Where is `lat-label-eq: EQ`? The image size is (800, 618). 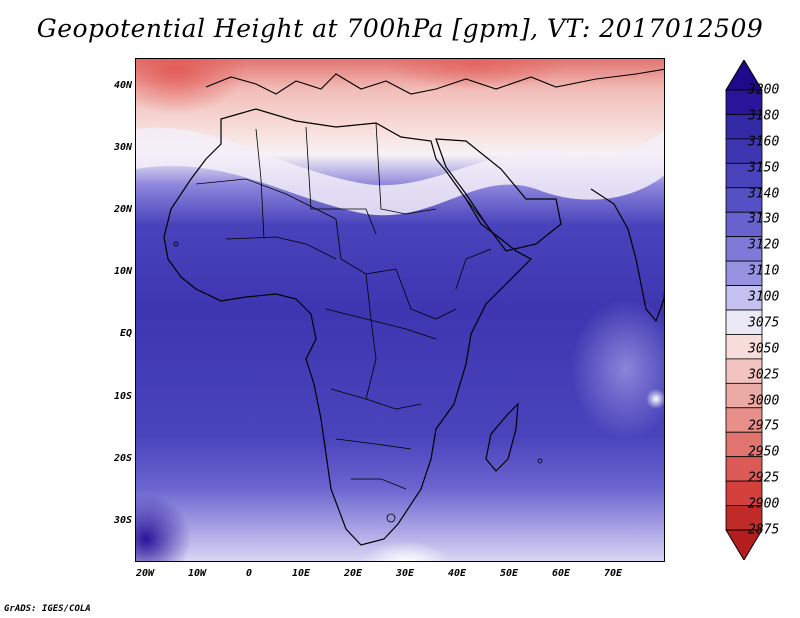
lat-label-eq: EQ is located at coordinates (125, 333).